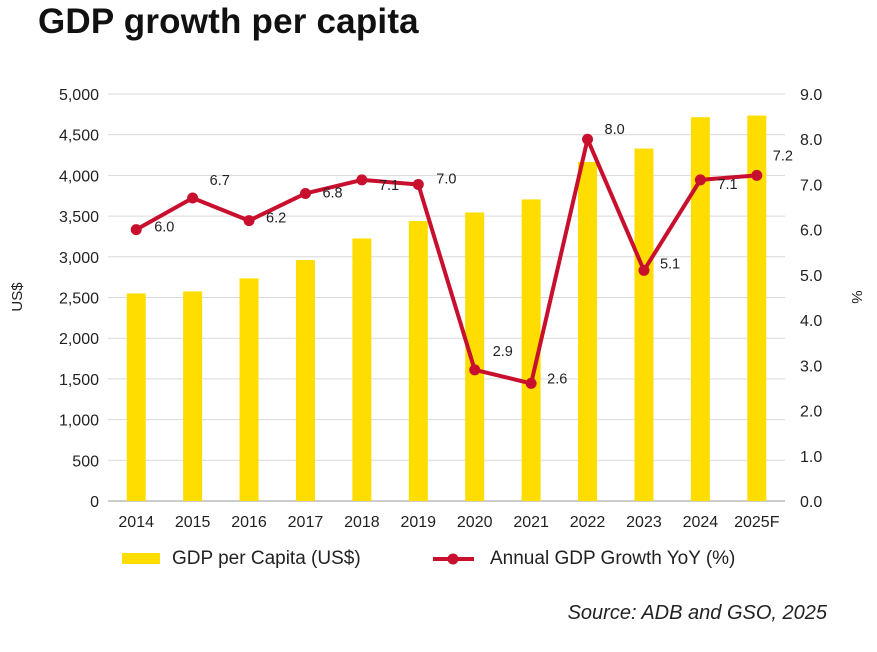  I want to click on y-left-tick-label: 500, so click(85, 461).